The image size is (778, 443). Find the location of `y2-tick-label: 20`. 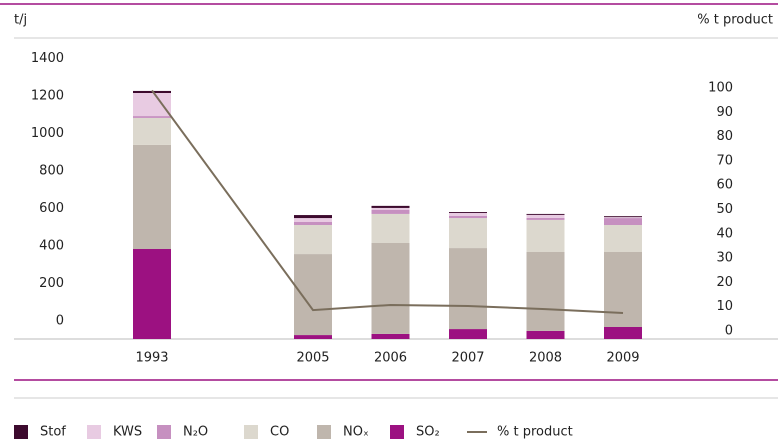

y2-tick-label: 20 is located at coordinates (724, 282).